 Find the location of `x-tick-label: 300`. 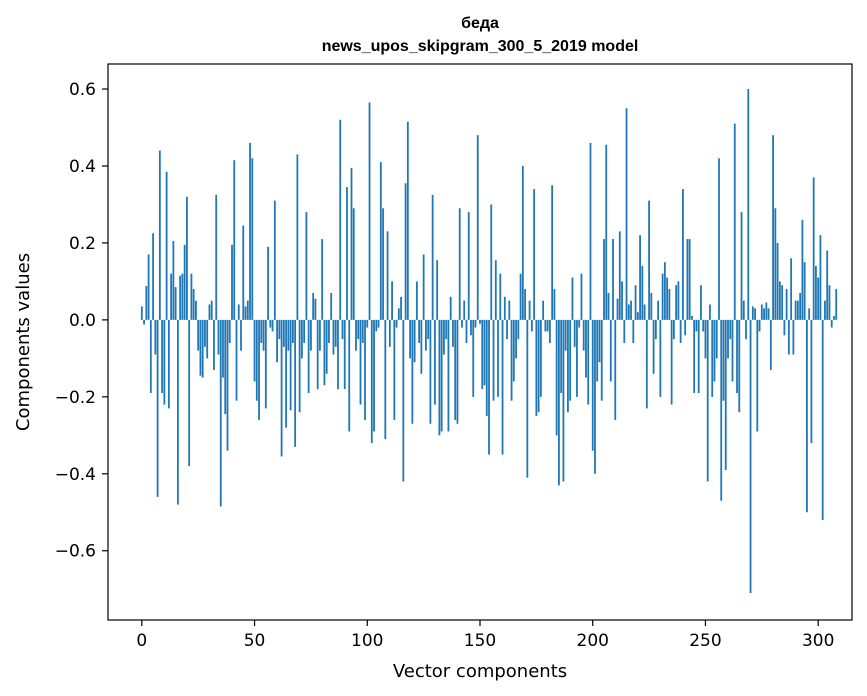

x-tick-label: 300 is located at coordinates (818, 641).